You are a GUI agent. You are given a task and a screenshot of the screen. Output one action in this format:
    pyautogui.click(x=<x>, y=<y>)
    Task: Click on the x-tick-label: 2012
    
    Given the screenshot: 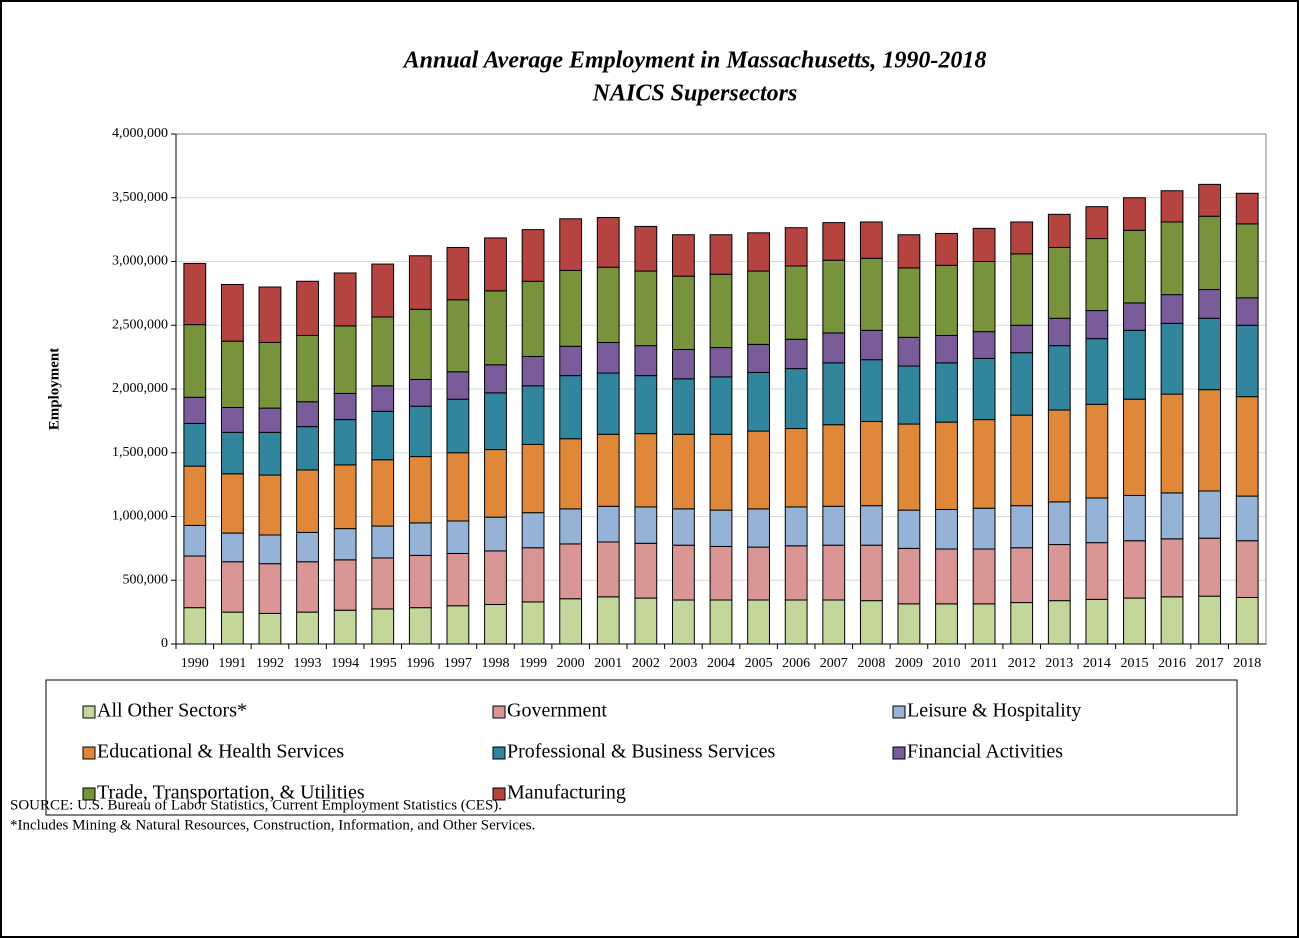 What is the action you would take?
    pyautogui.click(x=1022, y=663)
    